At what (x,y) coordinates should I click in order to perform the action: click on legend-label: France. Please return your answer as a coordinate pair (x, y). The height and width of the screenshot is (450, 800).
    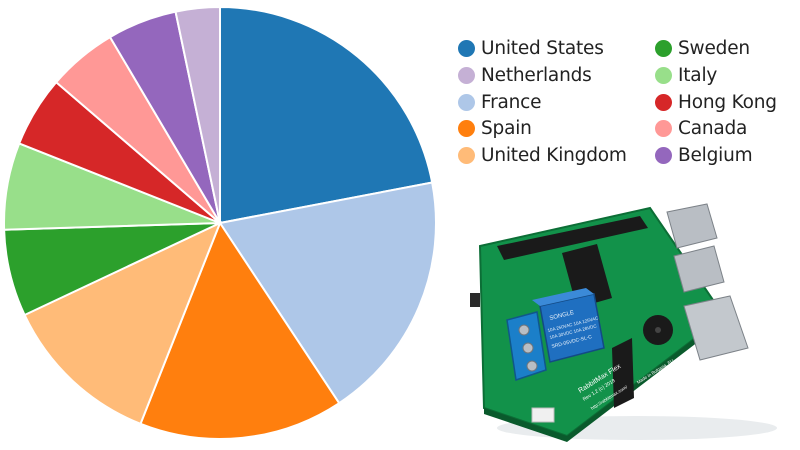
    Looking at the image, I should click on (511, 102).